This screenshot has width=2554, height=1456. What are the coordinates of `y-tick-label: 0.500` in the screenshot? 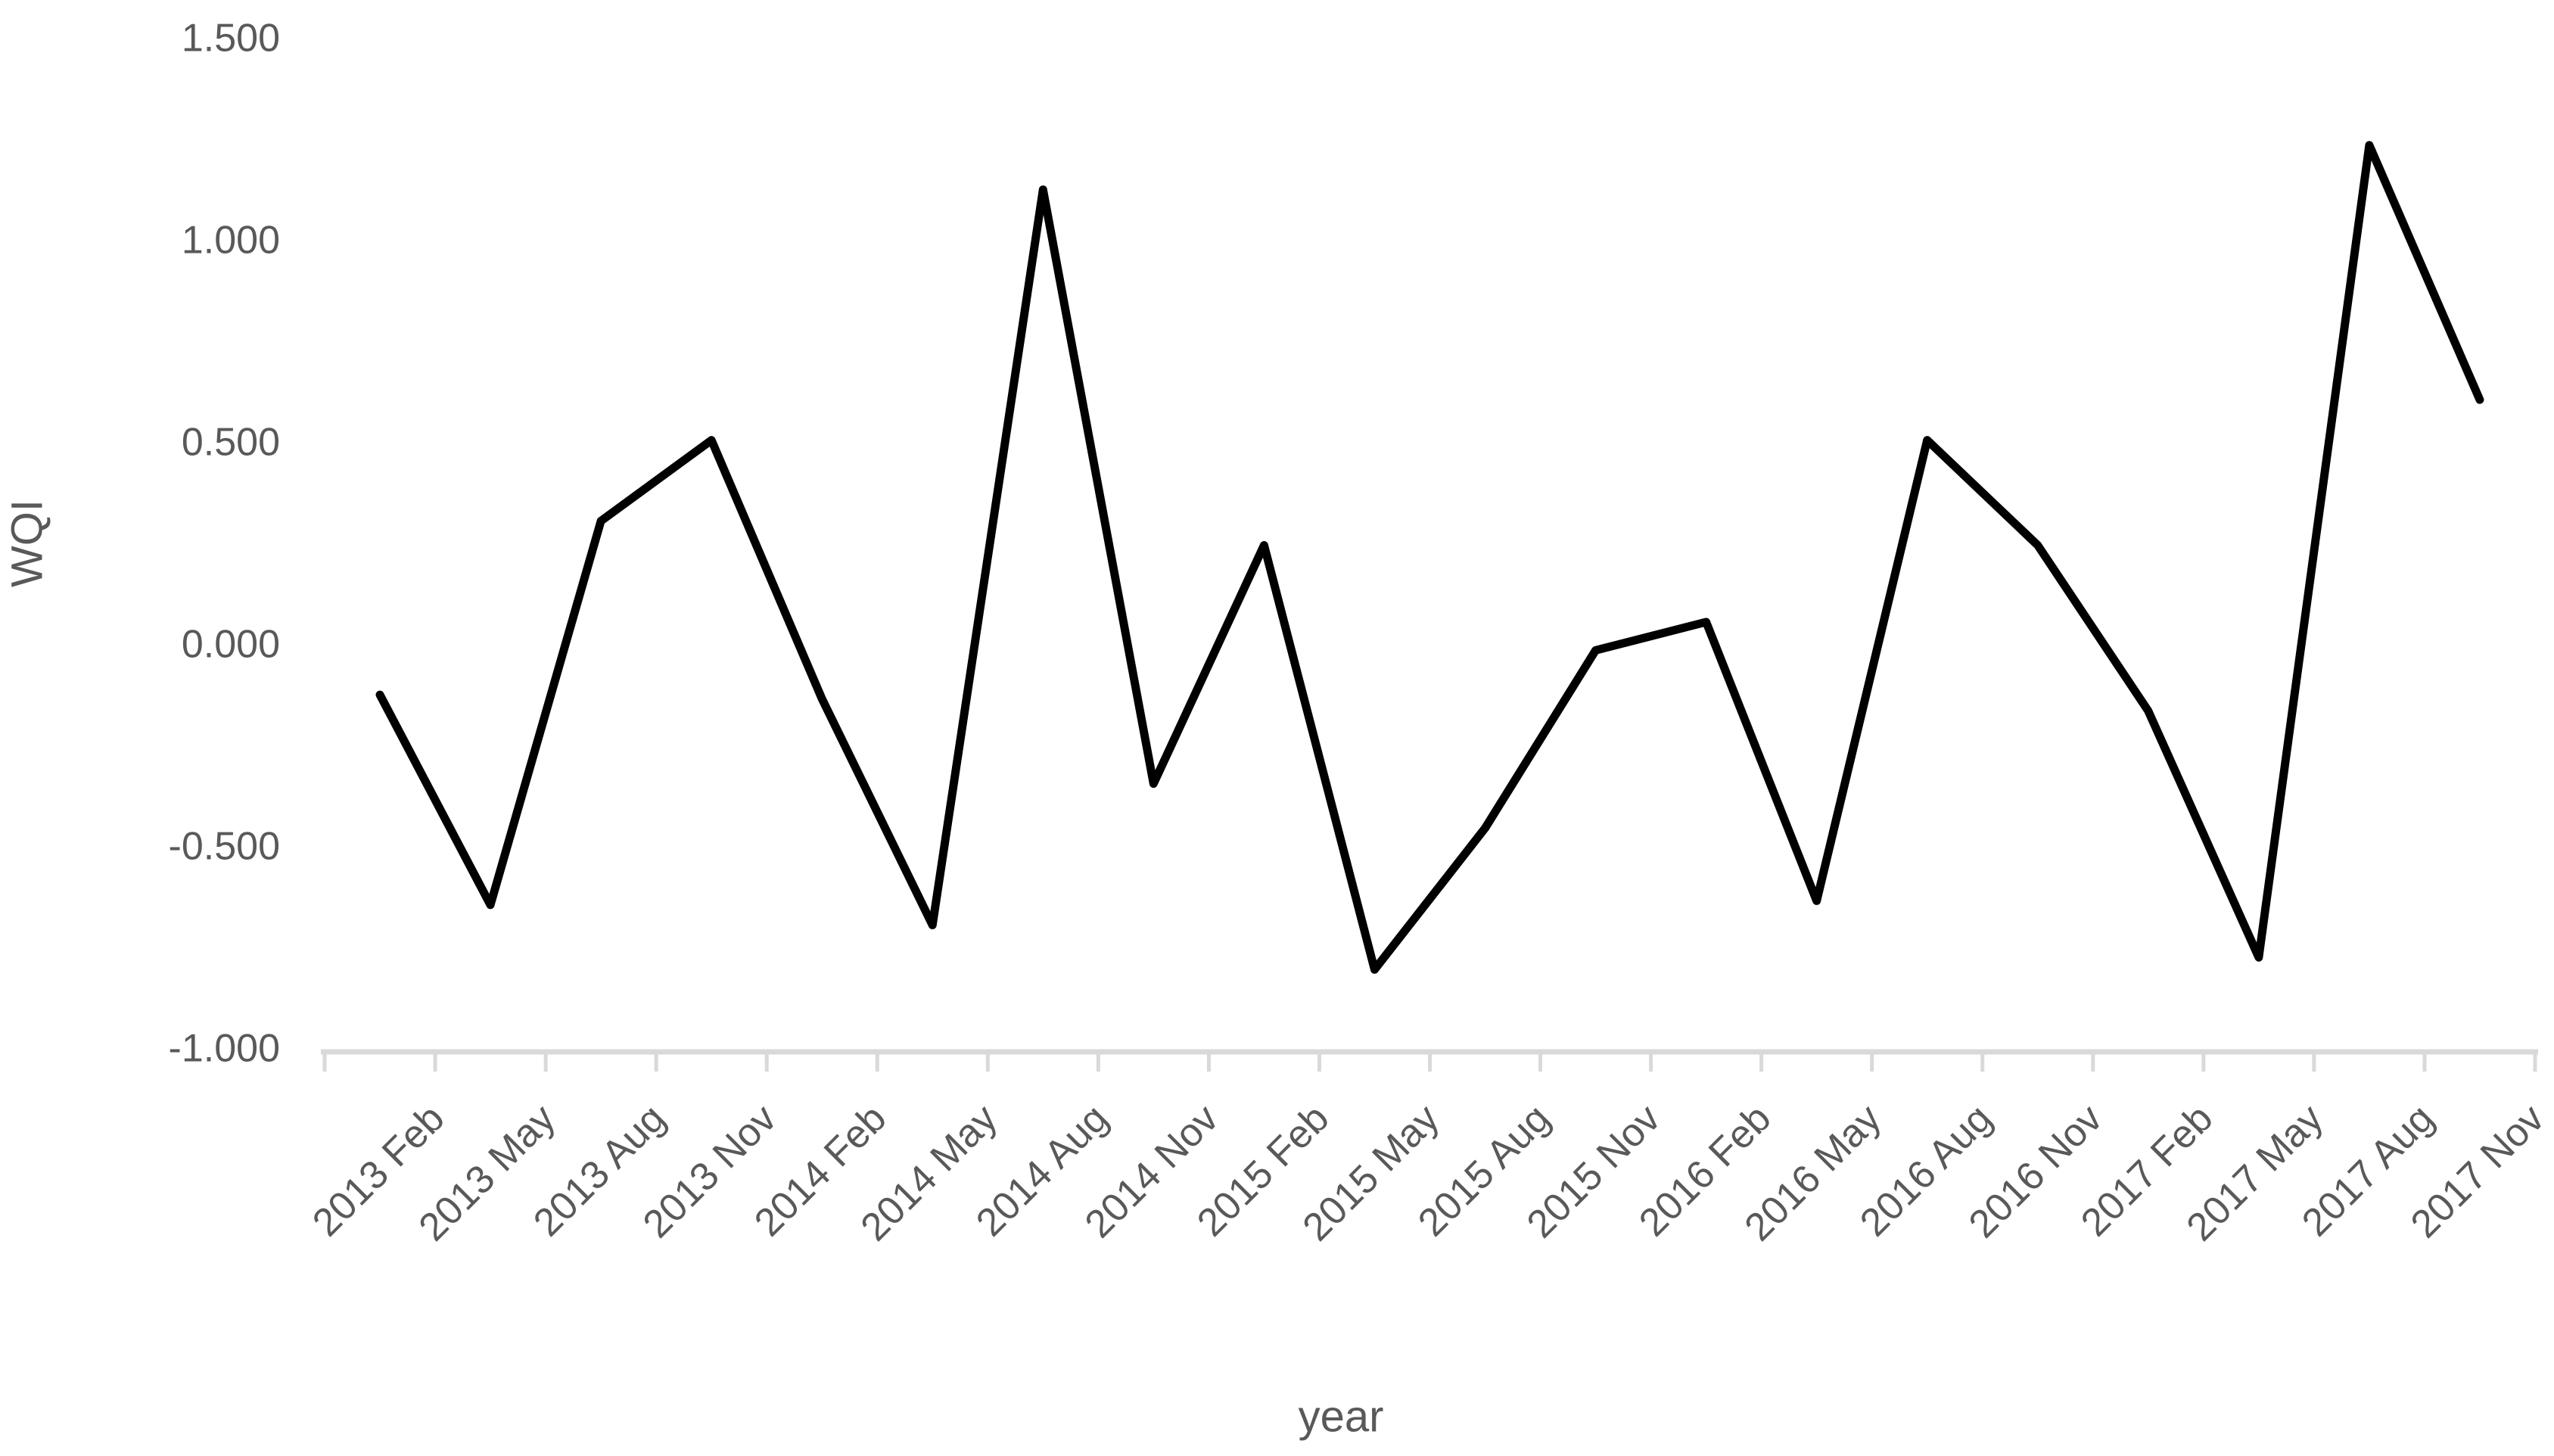 It's located at (230, 443).